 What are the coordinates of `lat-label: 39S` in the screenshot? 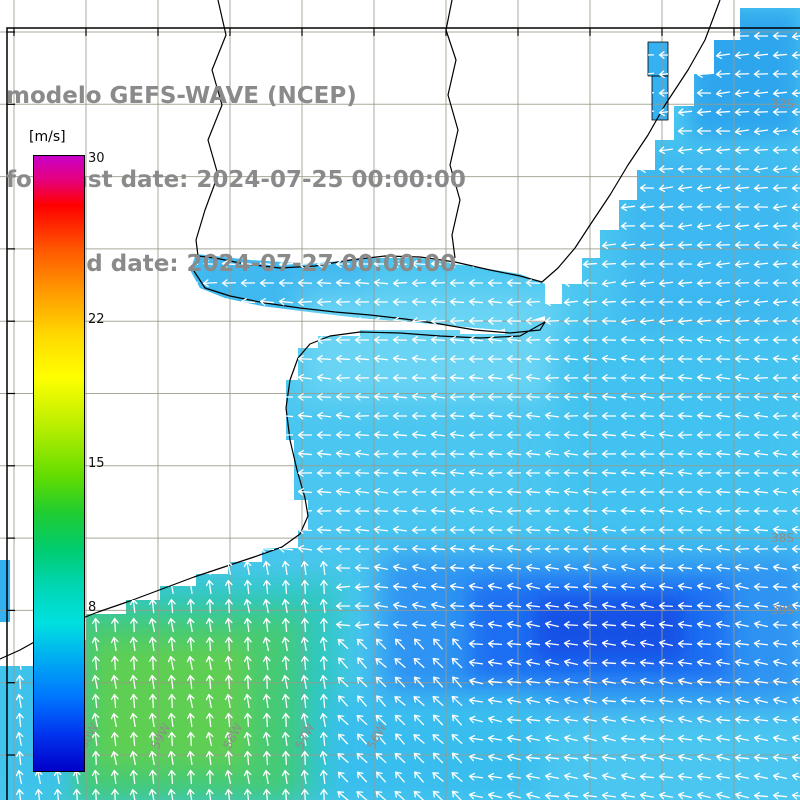 It's located at (782, 610).